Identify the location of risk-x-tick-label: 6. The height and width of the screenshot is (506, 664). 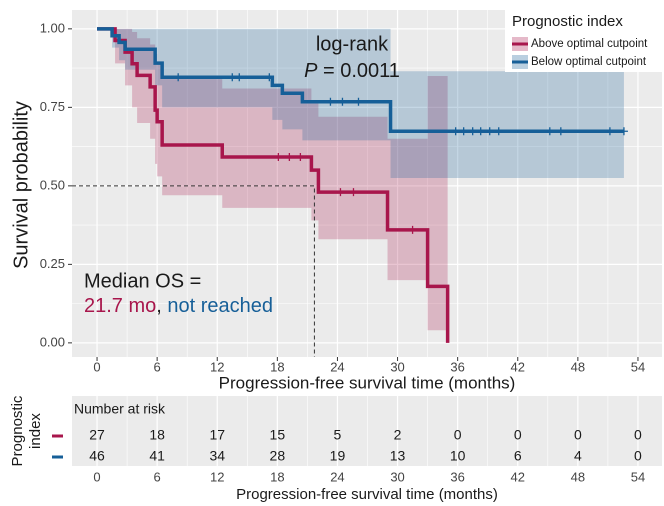
(157, 476).